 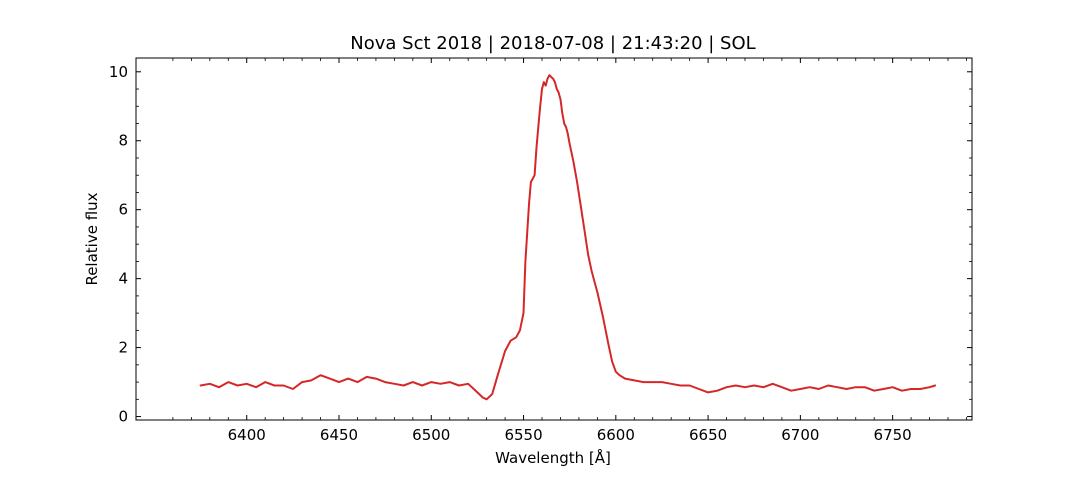 I want to click on y-axis-label: Relative flux, so click(x=92, y=238).